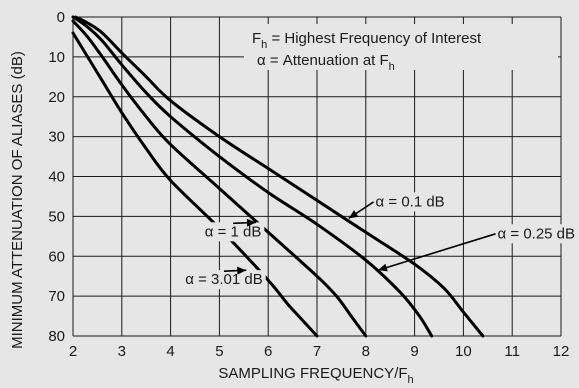 This screenshot has height=388, width=579. What do you see at coordinates (56, 177) in the screenshot?
I see `y-tick-label: 40` at bounding box center [56, 177].